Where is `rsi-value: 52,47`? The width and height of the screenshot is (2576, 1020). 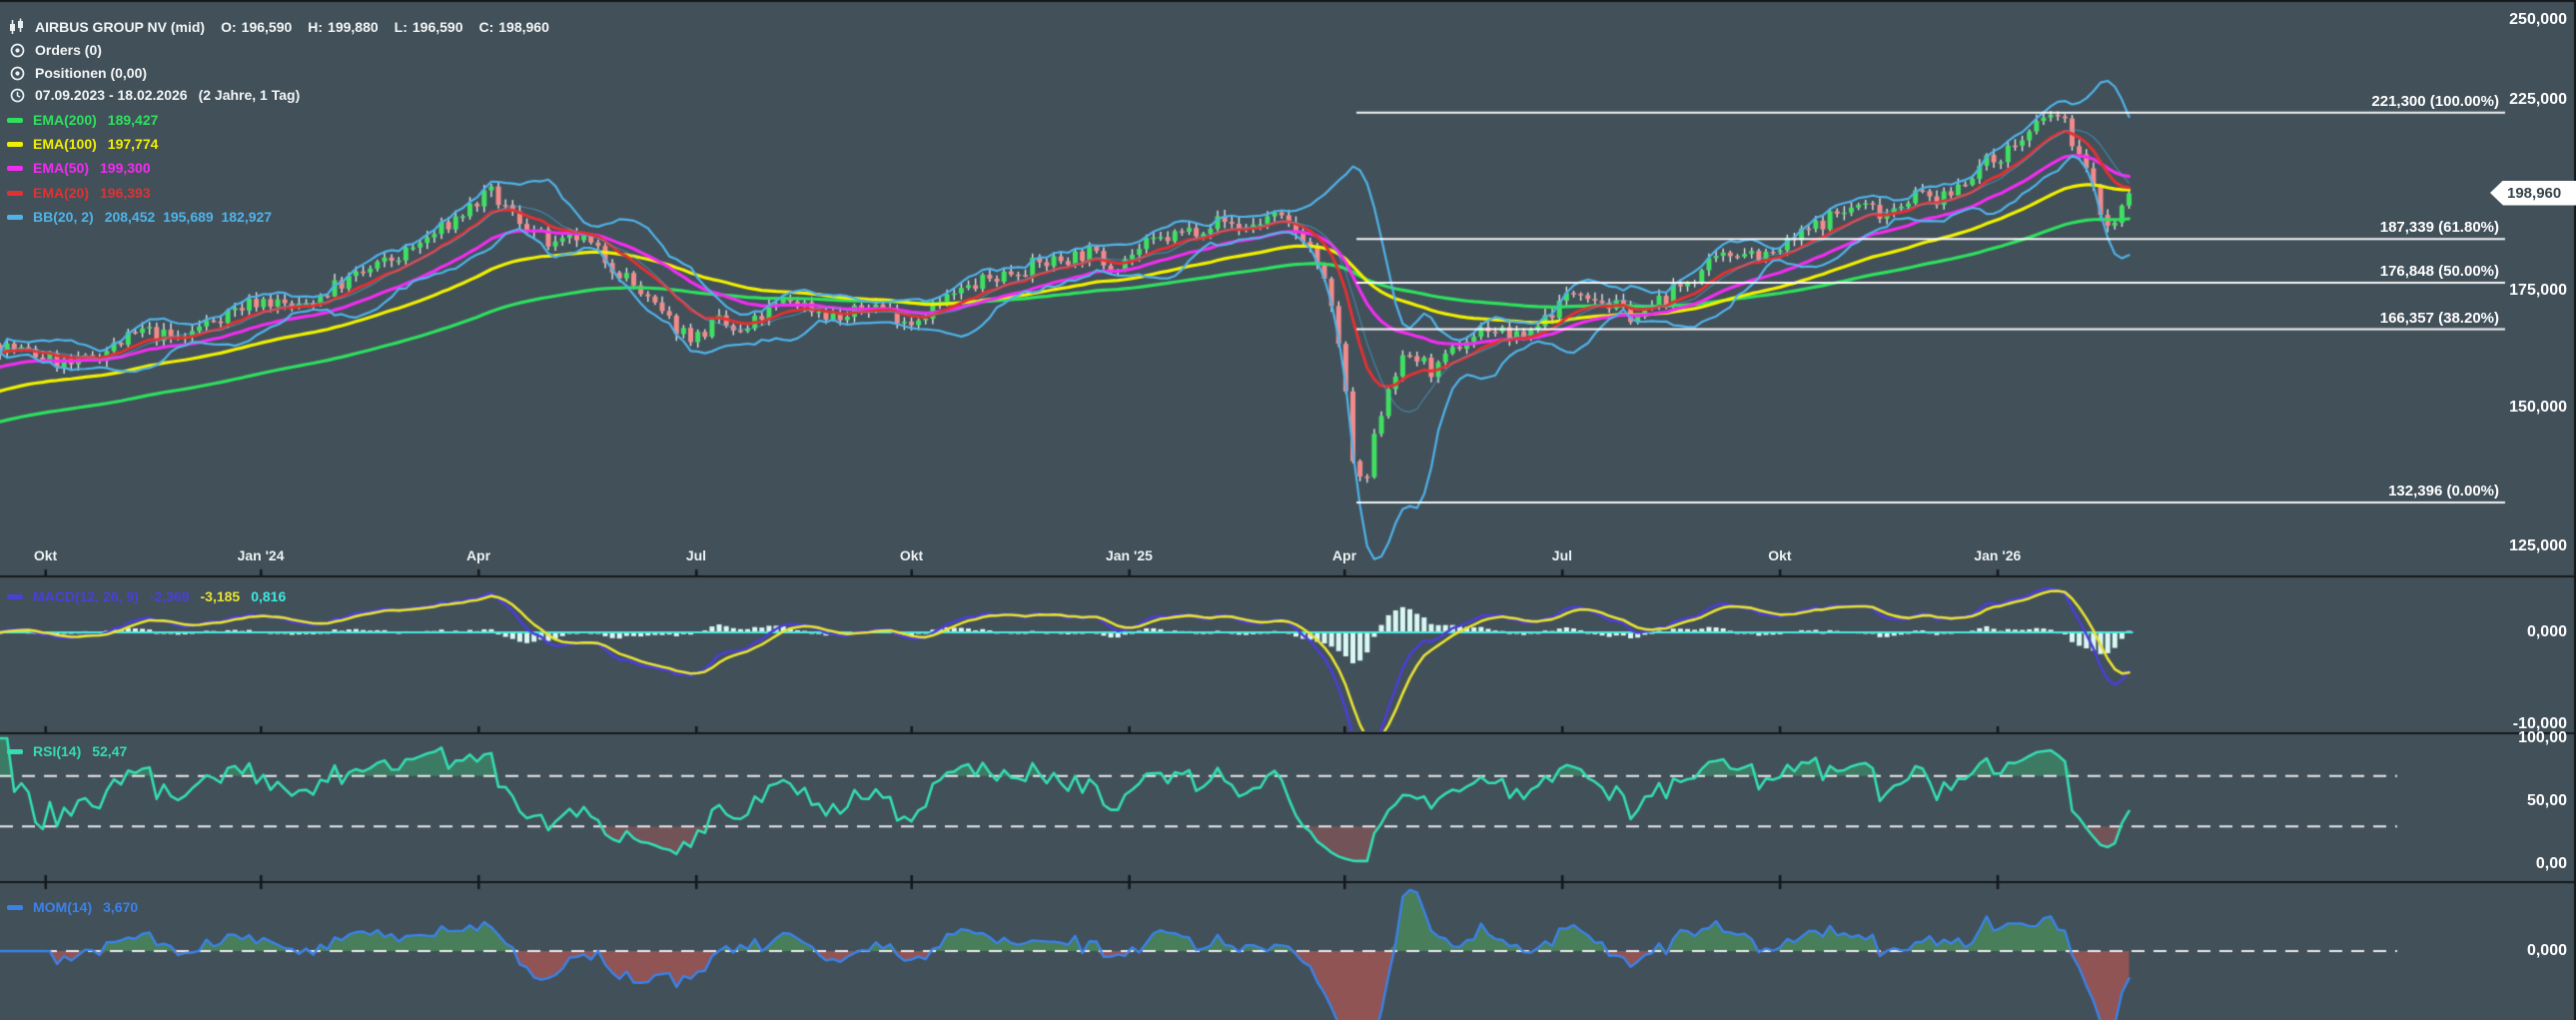
rsi-value: 52,47 is located at coordinates (110, 751).